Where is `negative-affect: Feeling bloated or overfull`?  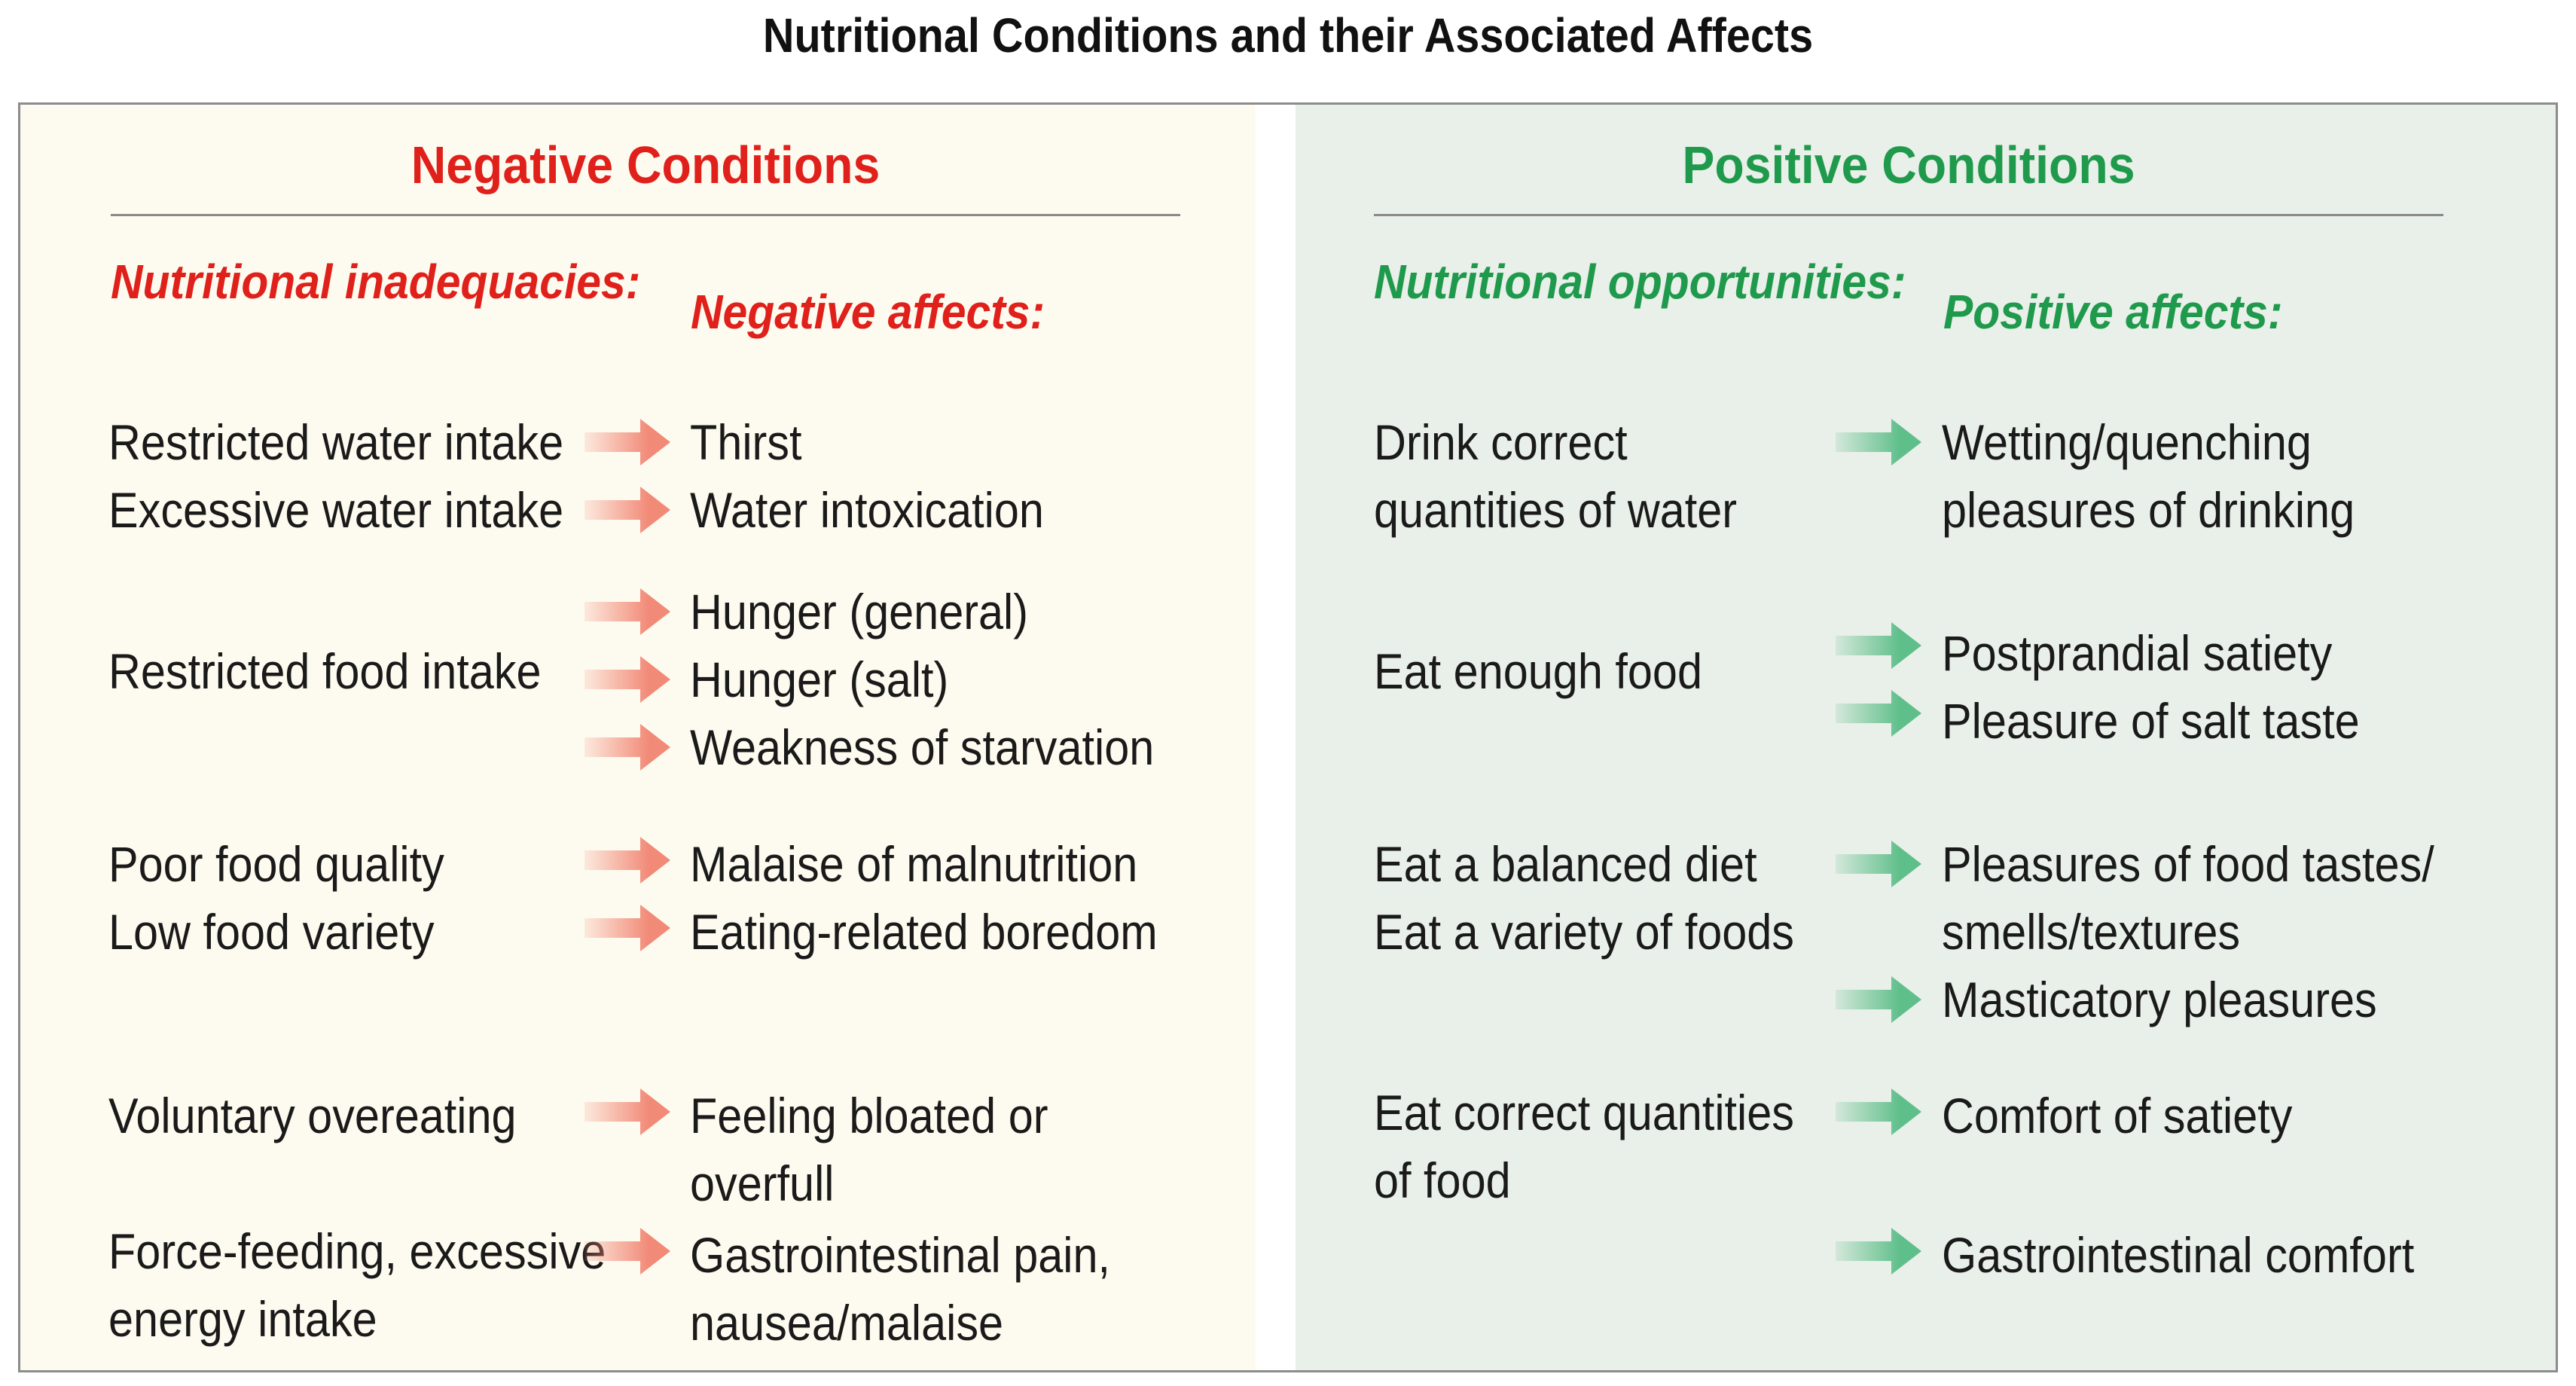
negative-affect: Feeling bloated or overfull is located at coordinates (869, 1149).